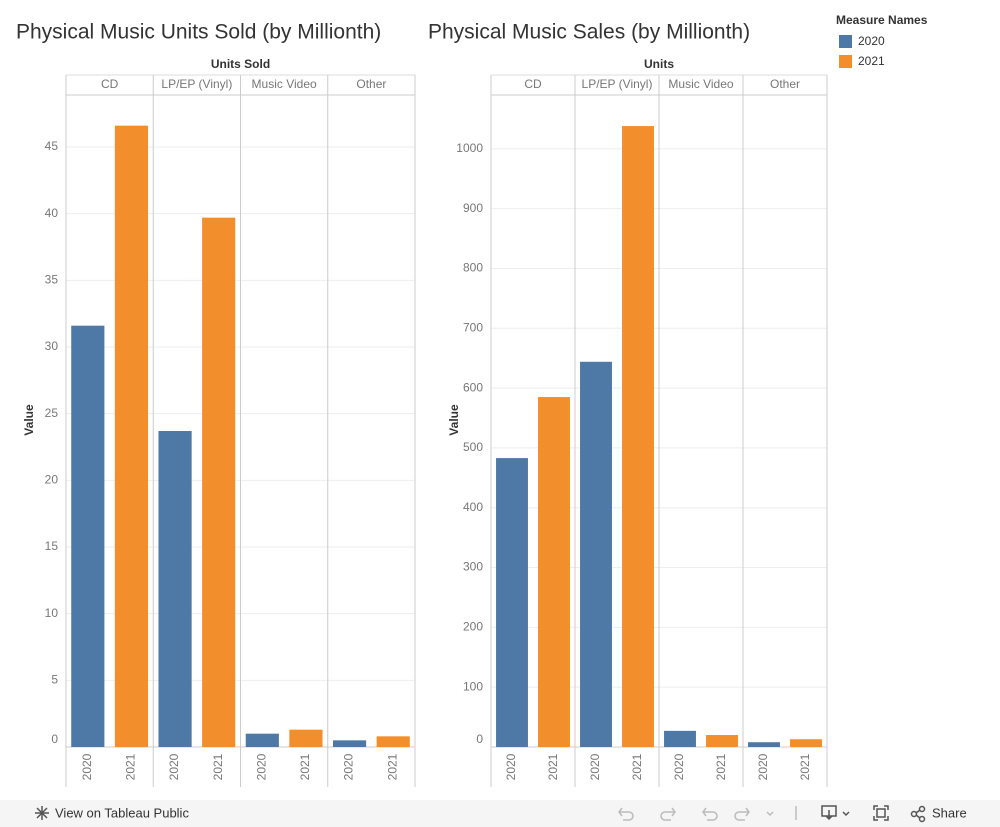 The width and height of the screenshot is (1000, 827). Describe the element at coordinates (52, 413) in the screenshot. I see `y-tick-label: 25` at that location.